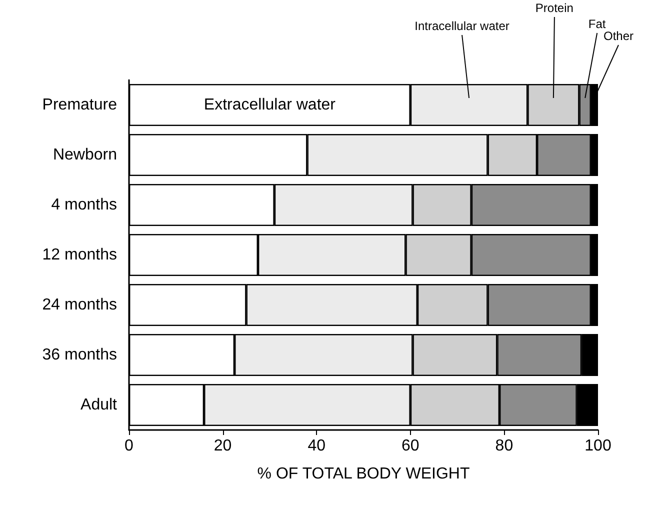 The image size is (653, 524). I want to click on text: Intracellular water, so click(462, 26).